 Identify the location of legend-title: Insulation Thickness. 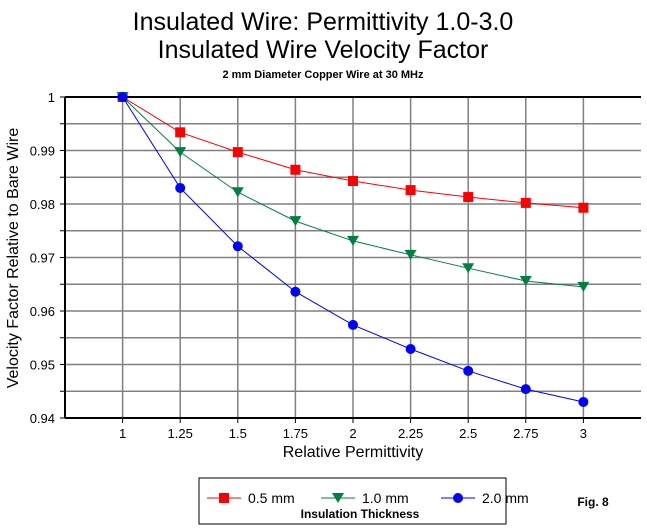
(360, 514).